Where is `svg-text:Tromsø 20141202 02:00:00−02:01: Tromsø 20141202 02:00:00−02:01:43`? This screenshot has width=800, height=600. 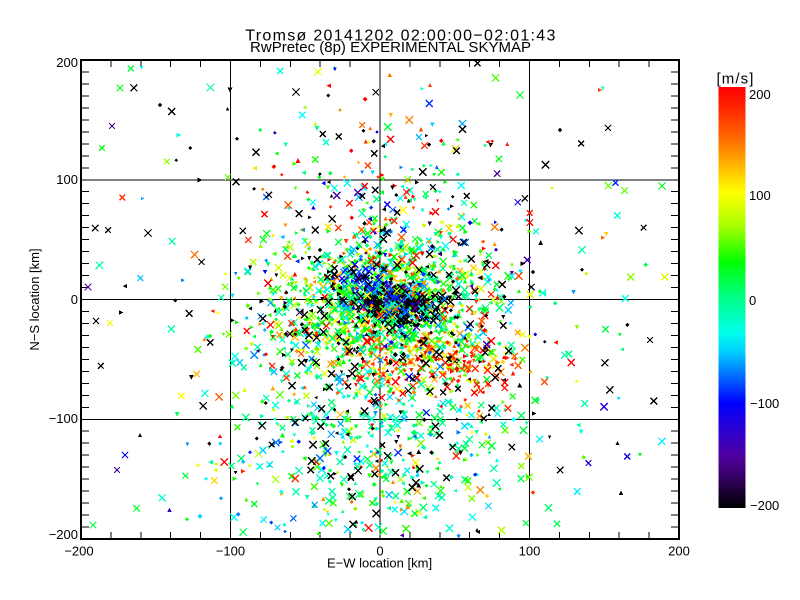
svg-text:Tromsø 20141202 02:00:00−02:01: Tromsø 20141202 02:00:00−02:01:43 is located at coordinates (400, 36).